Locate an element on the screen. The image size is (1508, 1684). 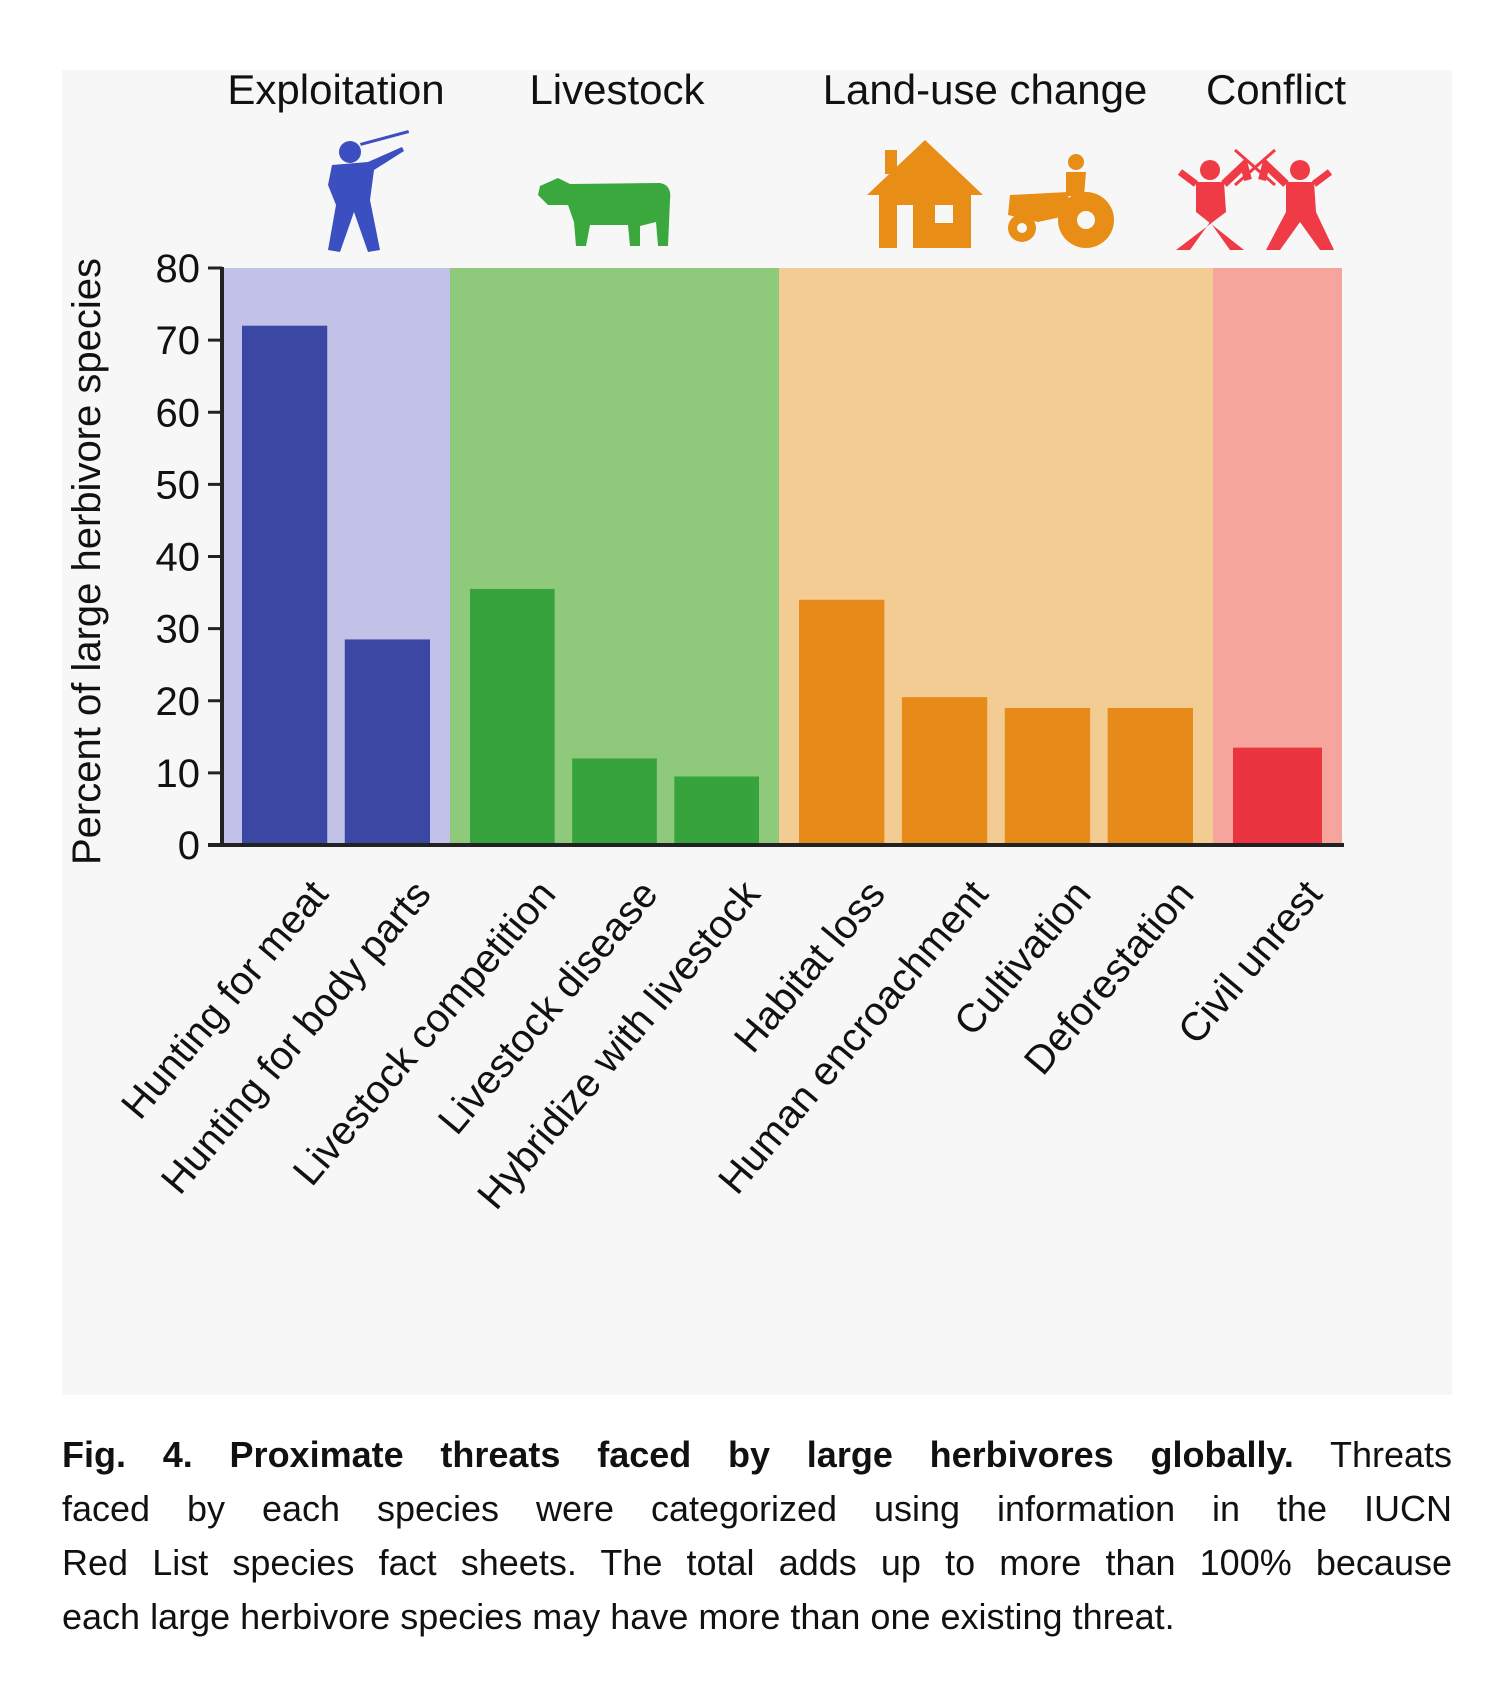
tractor-icon is located at coordinates (1061, 201).